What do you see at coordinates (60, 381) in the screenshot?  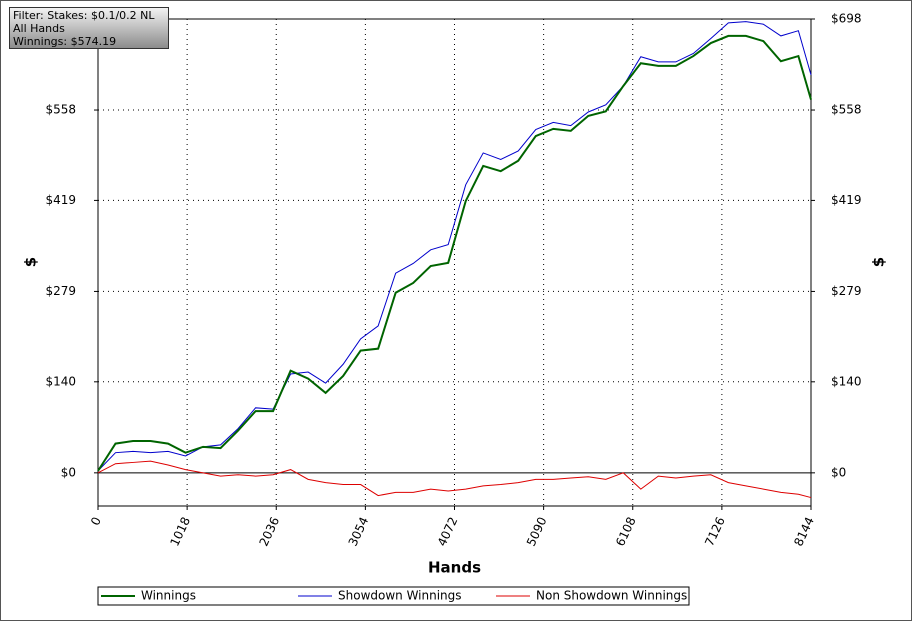 I see `y-tick-label: $140` at bounding box center [60, 381].